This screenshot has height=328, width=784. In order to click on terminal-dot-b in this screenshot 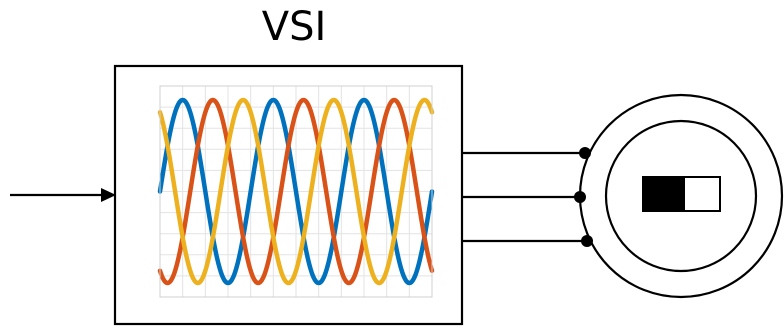, I will do `click(580, 197)`.